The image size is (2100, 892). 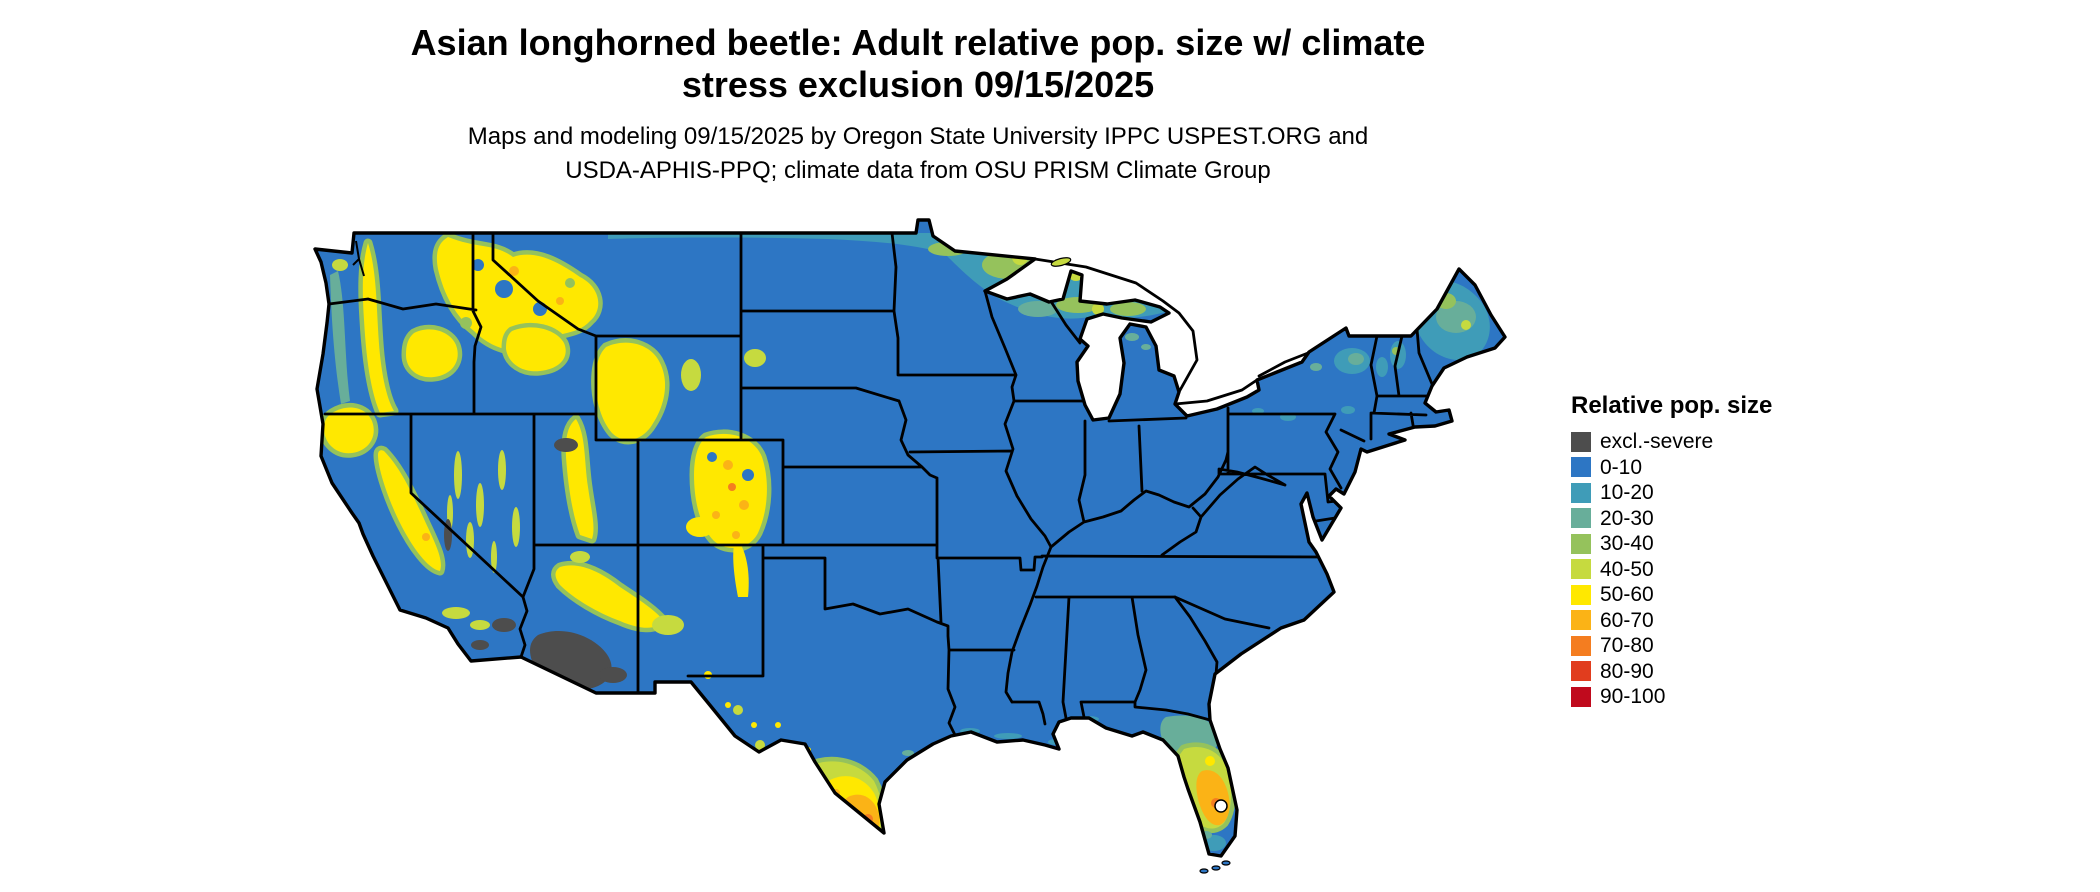 I want to click on legend-label: 70-80, so click(x=1627, y=646).